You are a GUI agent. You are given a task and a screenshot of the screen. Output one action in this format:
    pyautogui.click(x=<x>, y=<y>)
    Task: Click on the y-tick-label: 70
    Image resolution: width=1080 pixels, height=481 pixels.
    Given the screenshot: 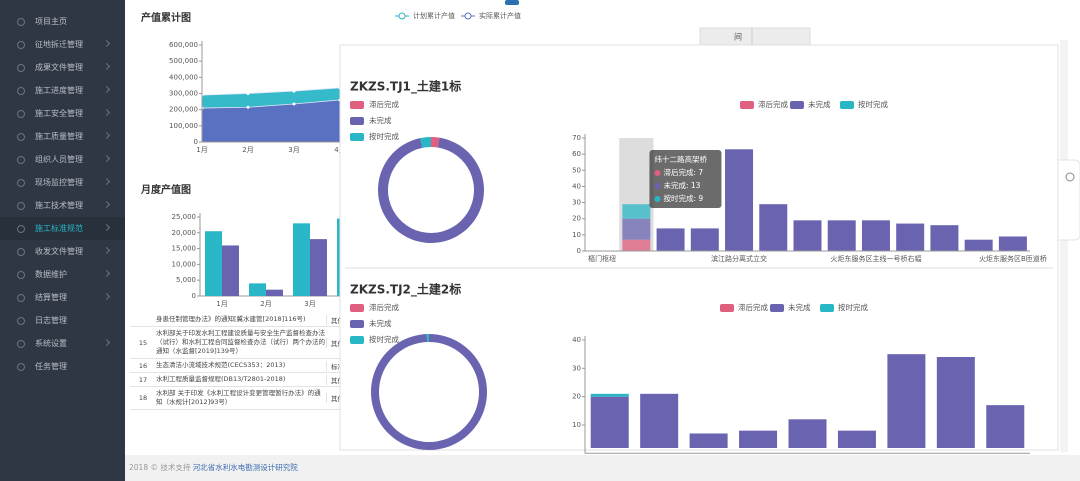 What is the action you would take?
    pyautogui.click(x=576, y=138)
    